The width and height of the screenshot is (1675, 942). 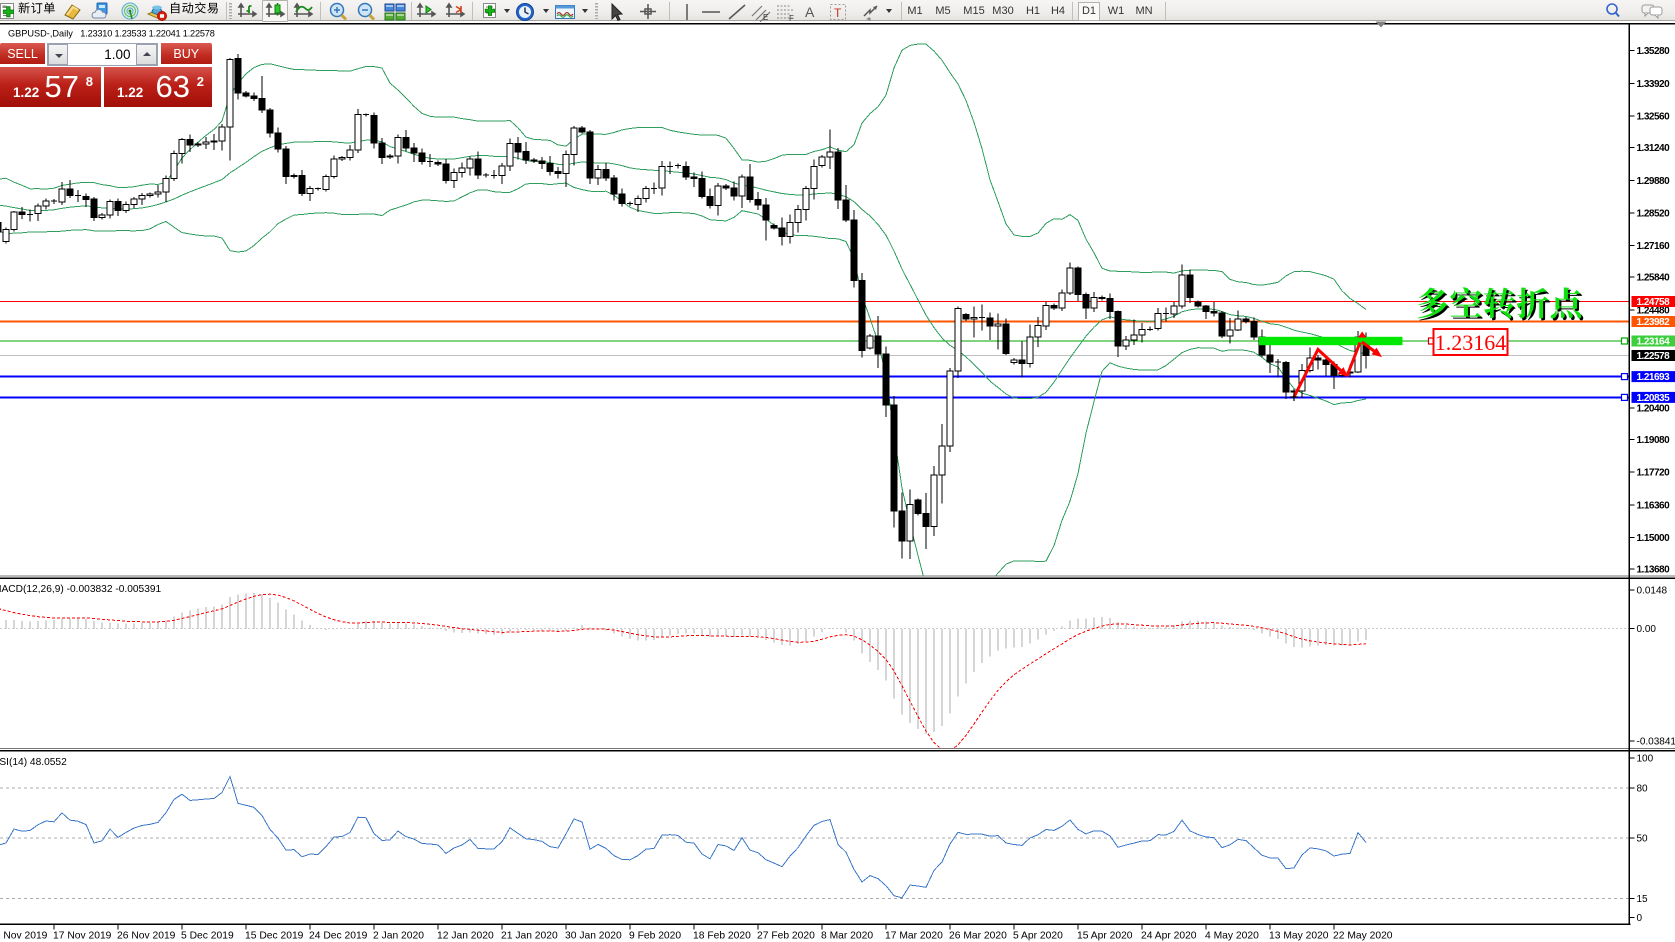 I want to click on svg-text: 1.33920, so click(x=1654, y=84).